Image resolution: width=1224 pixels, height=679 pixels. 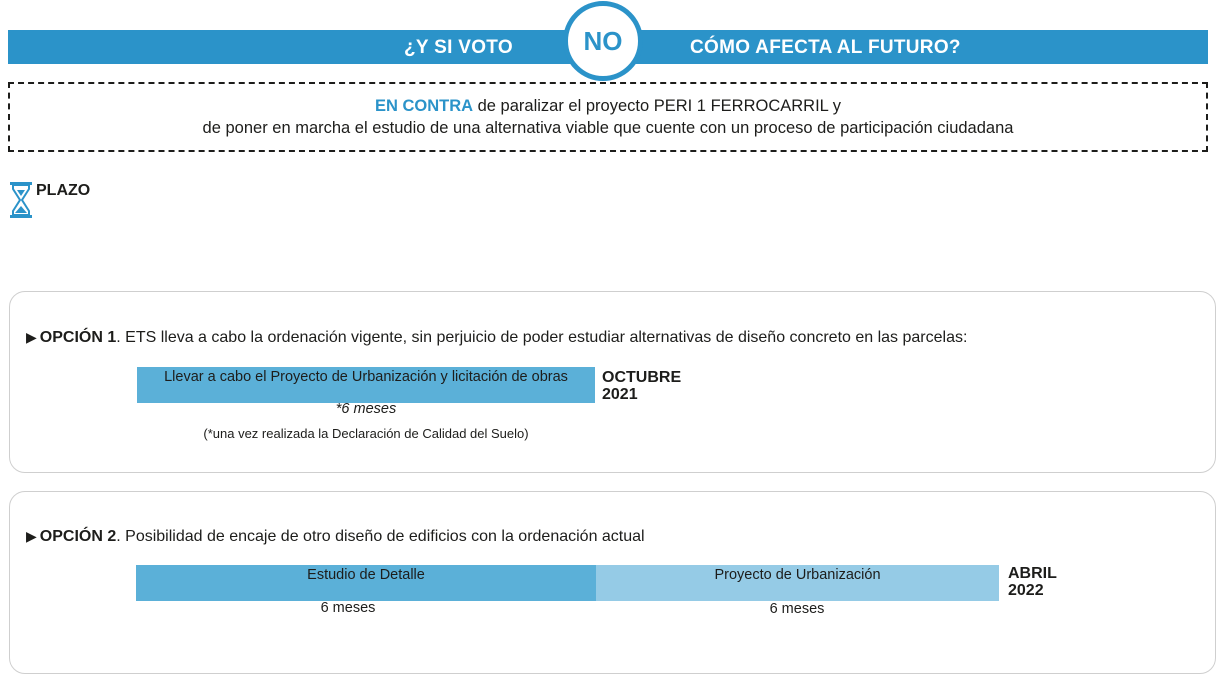 I want to click on option-1-end-year: 2021, so click(x=620, y=394).